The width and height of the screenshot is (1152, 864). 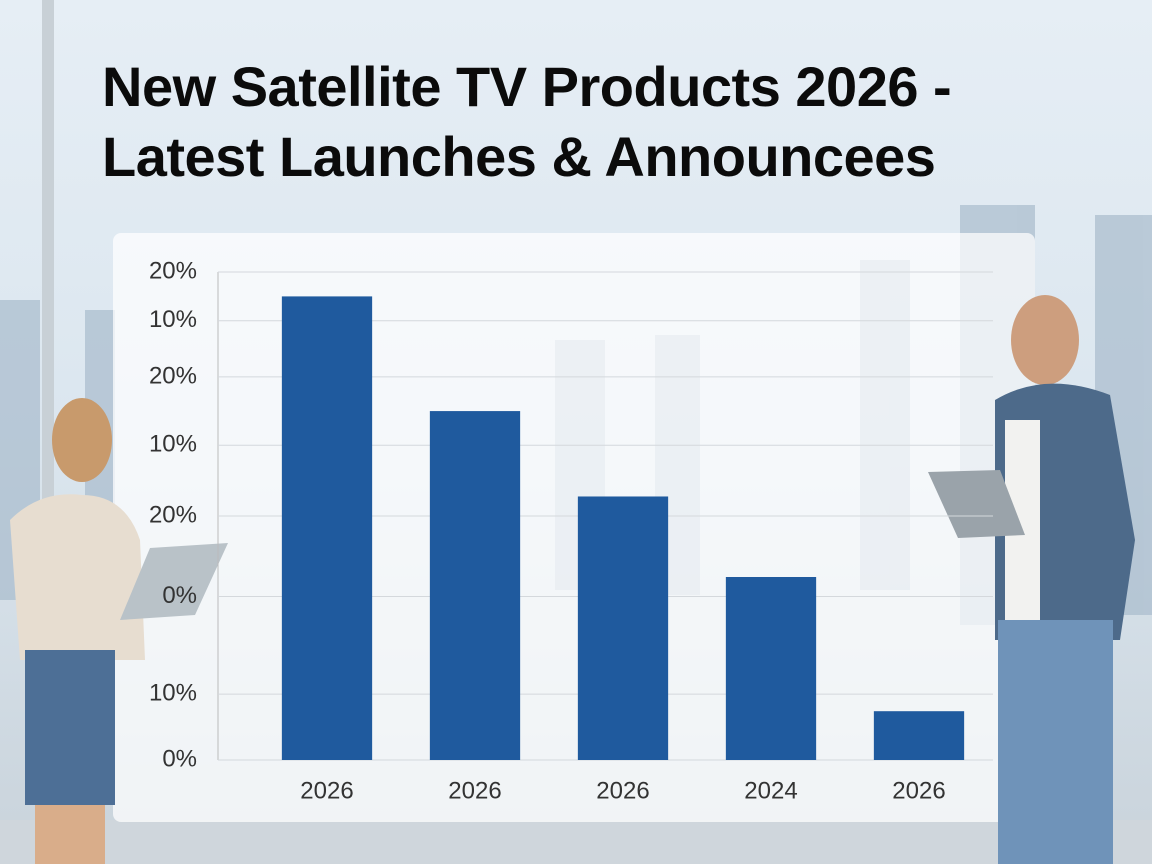 What do you see at coordinates (119, 631) in the screenshot?
I see `person-left` at bounding box center [119, 631].